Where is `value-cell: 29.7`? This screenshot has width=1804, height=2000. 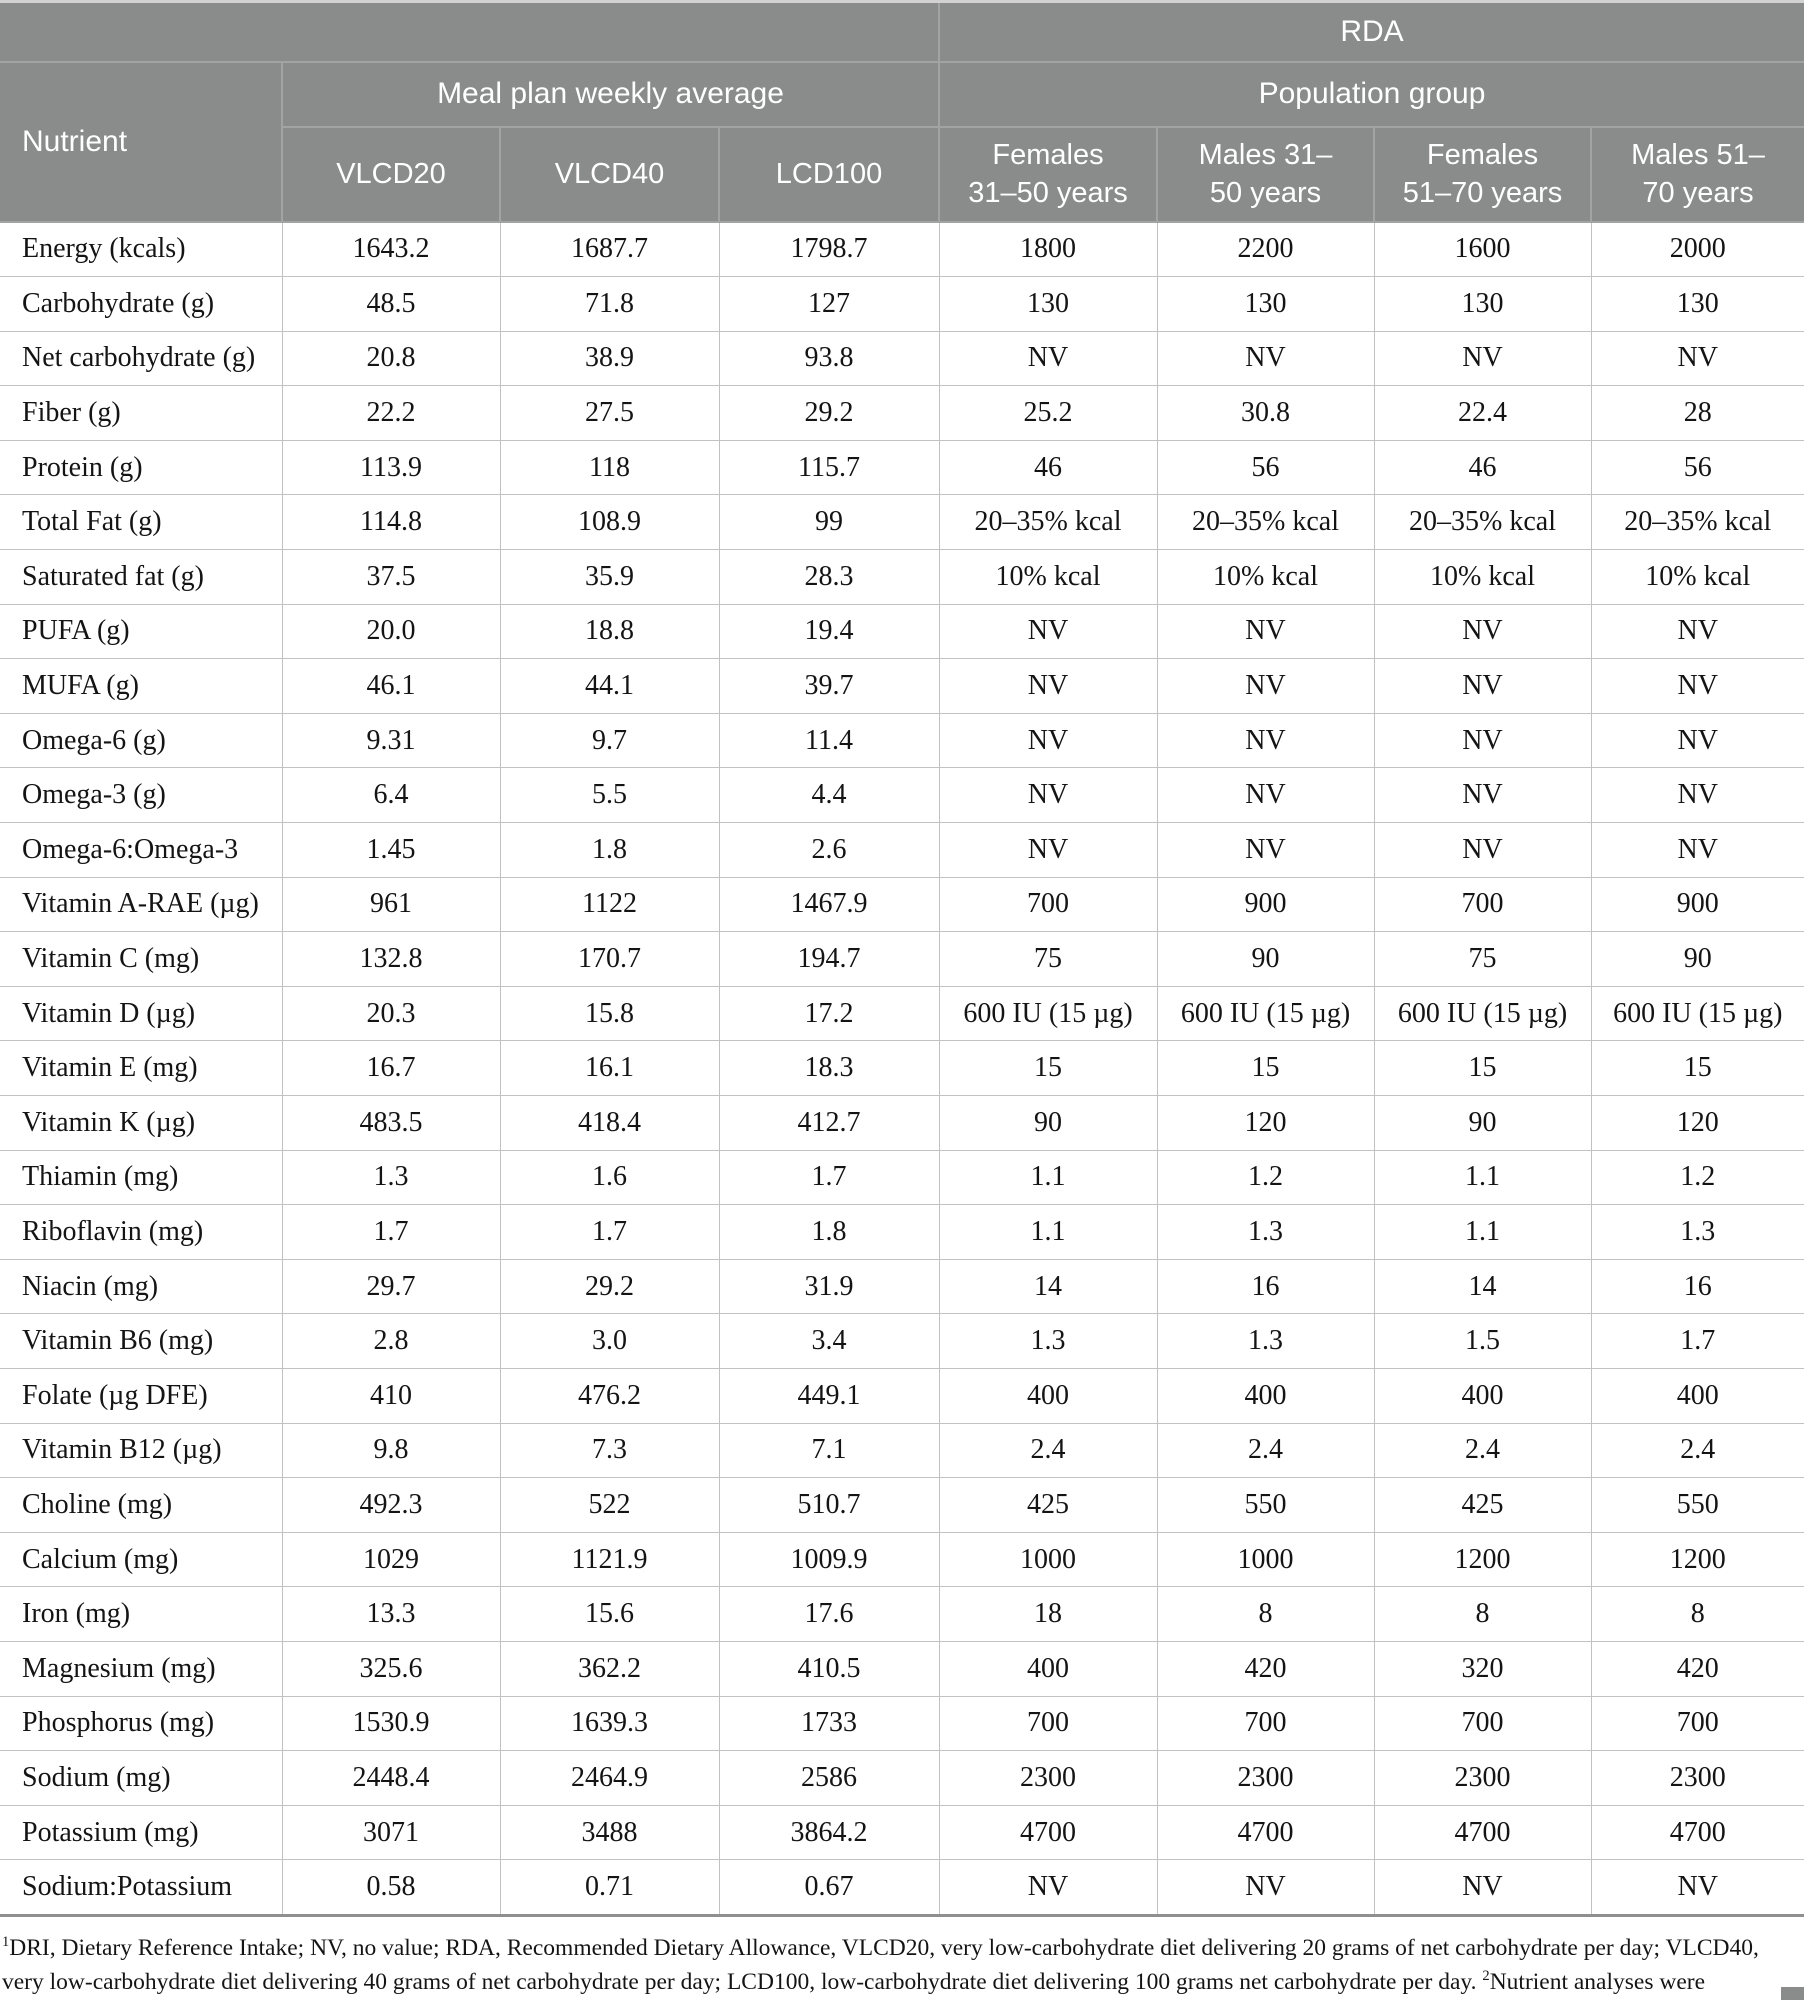
value-cell: 29.7 is located at coordinates (391, 1286).